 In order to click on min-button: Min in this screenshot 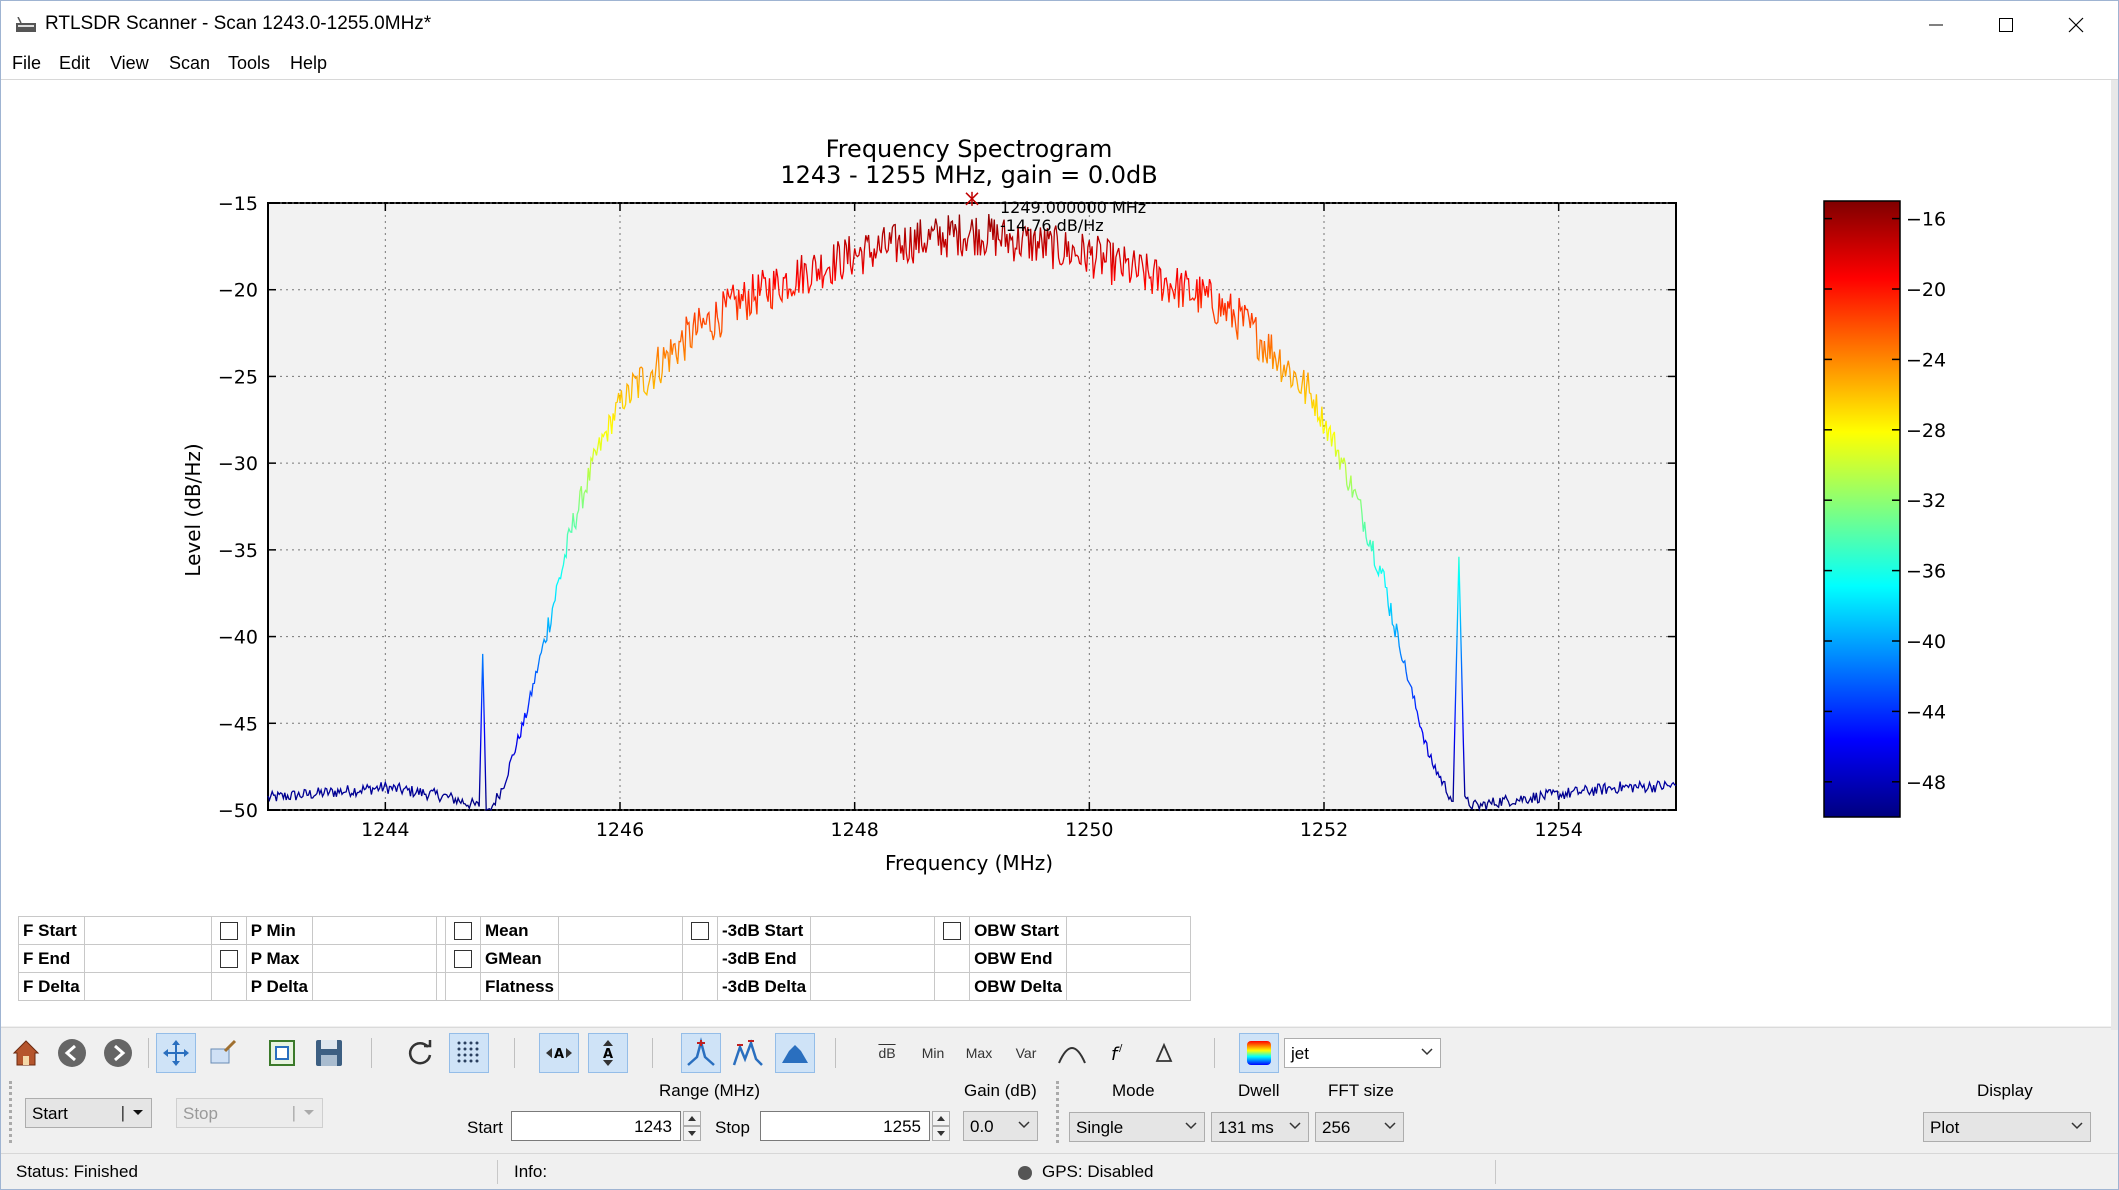, I will do `click(933, 1053)`.